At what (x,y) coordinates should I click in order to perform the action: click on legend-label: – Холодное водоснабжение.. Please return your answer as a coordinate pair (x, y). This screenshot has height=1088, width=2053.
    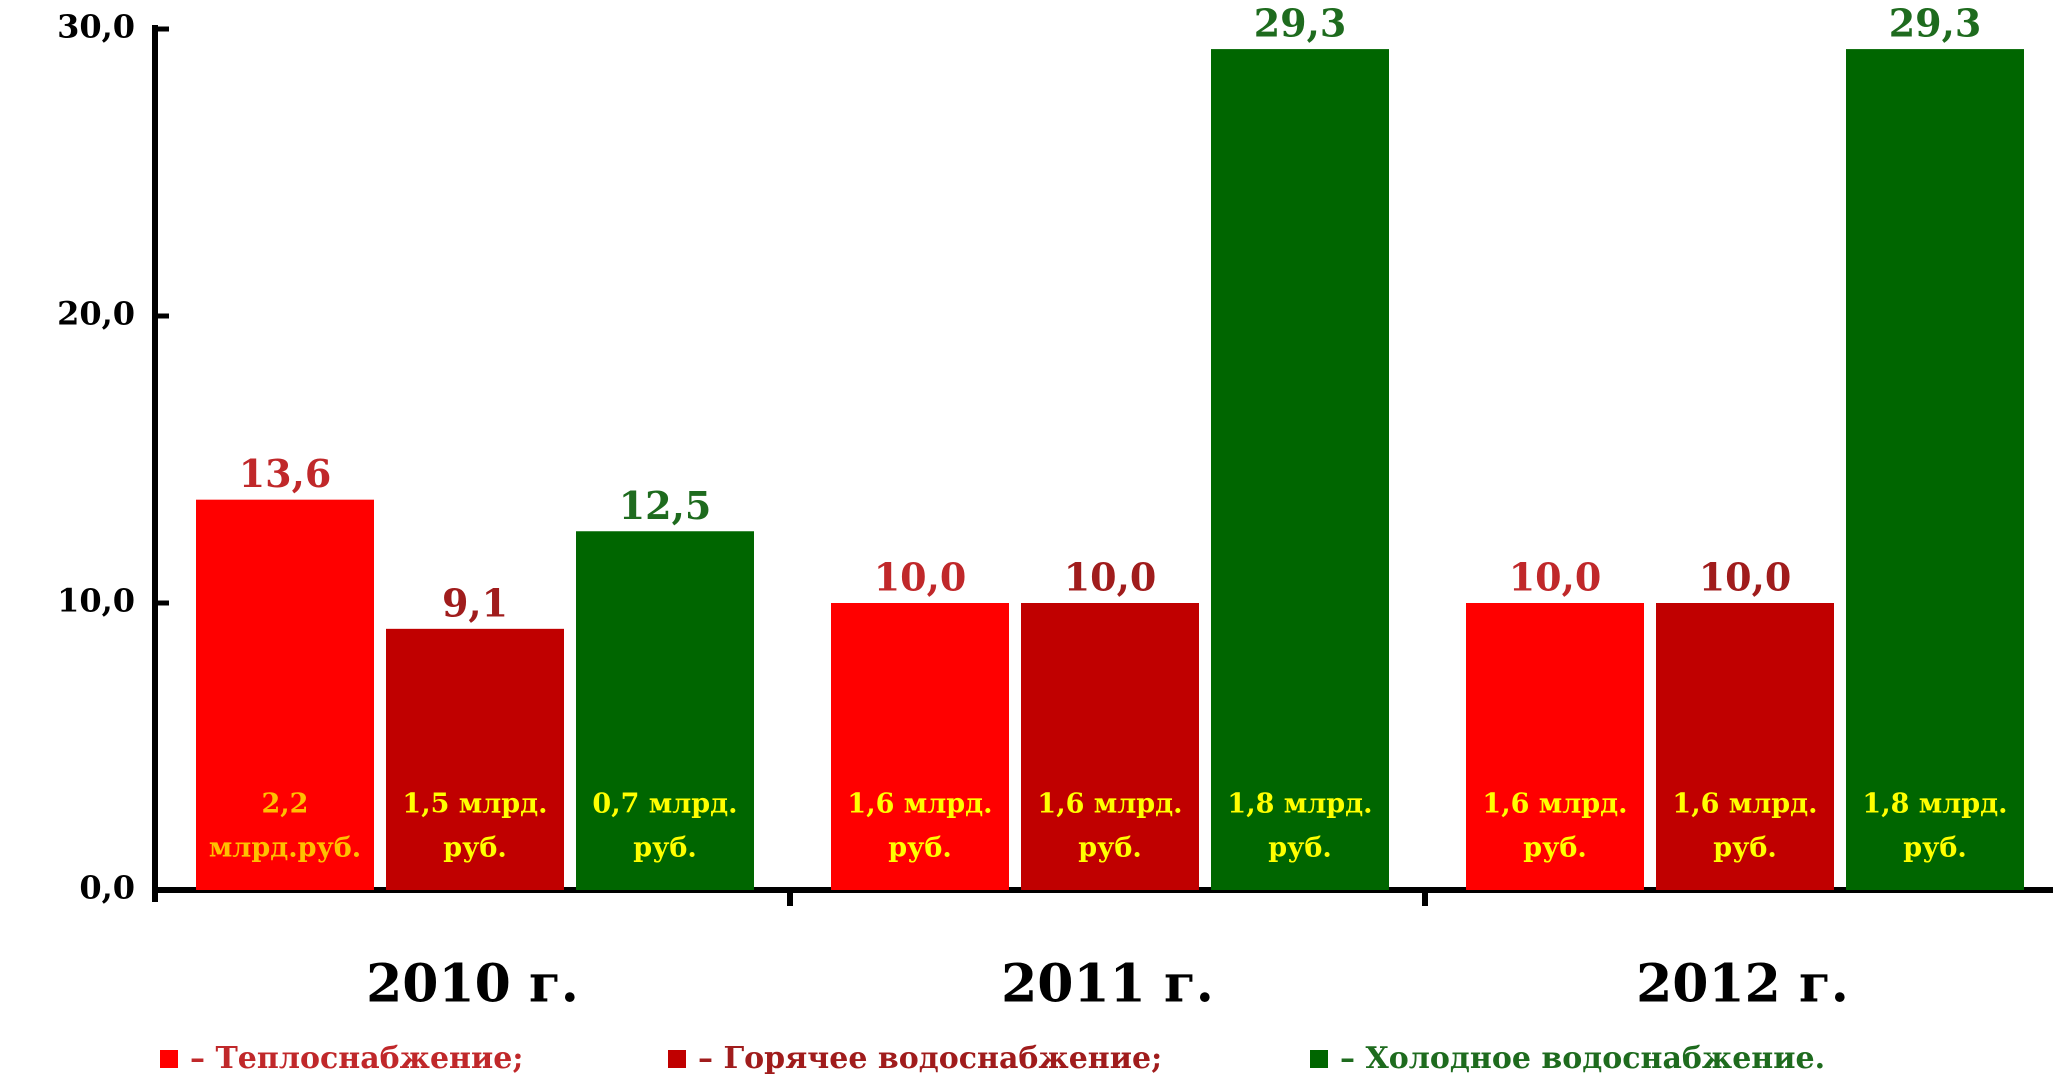
    Looking at the image, I should click on (1582, 1058).